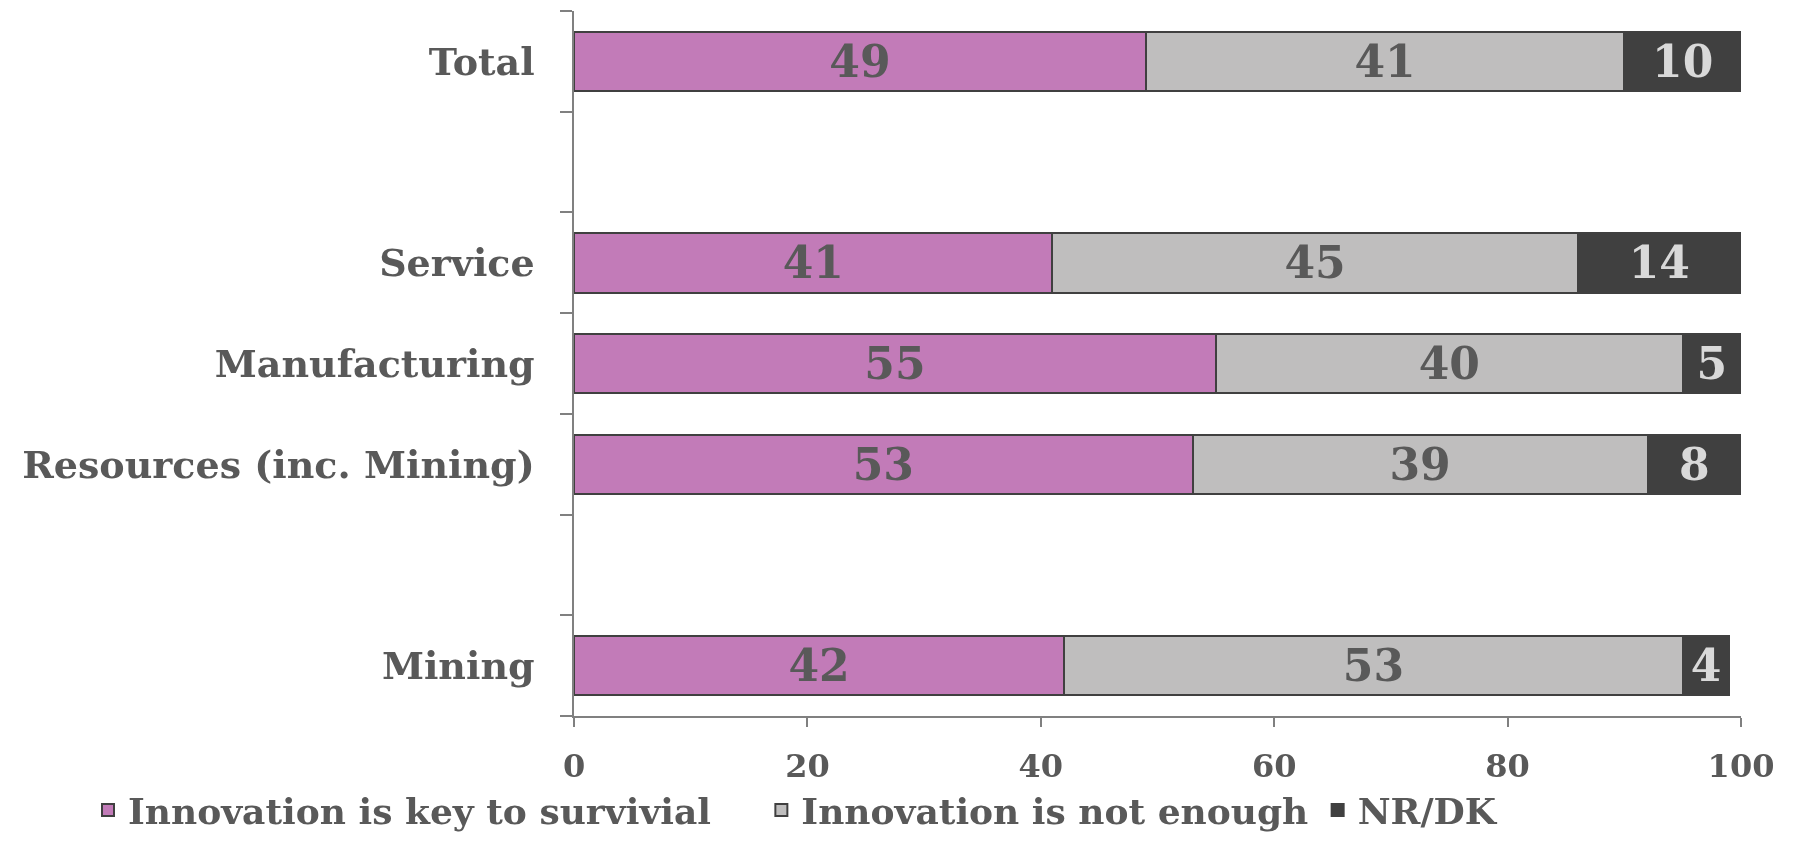 This screenshot has width=1797, height=842. What do you see at coordinates (807, 766) in the screenshot?
I see `x-tick-label: 20` at bounding box center [807, 766].